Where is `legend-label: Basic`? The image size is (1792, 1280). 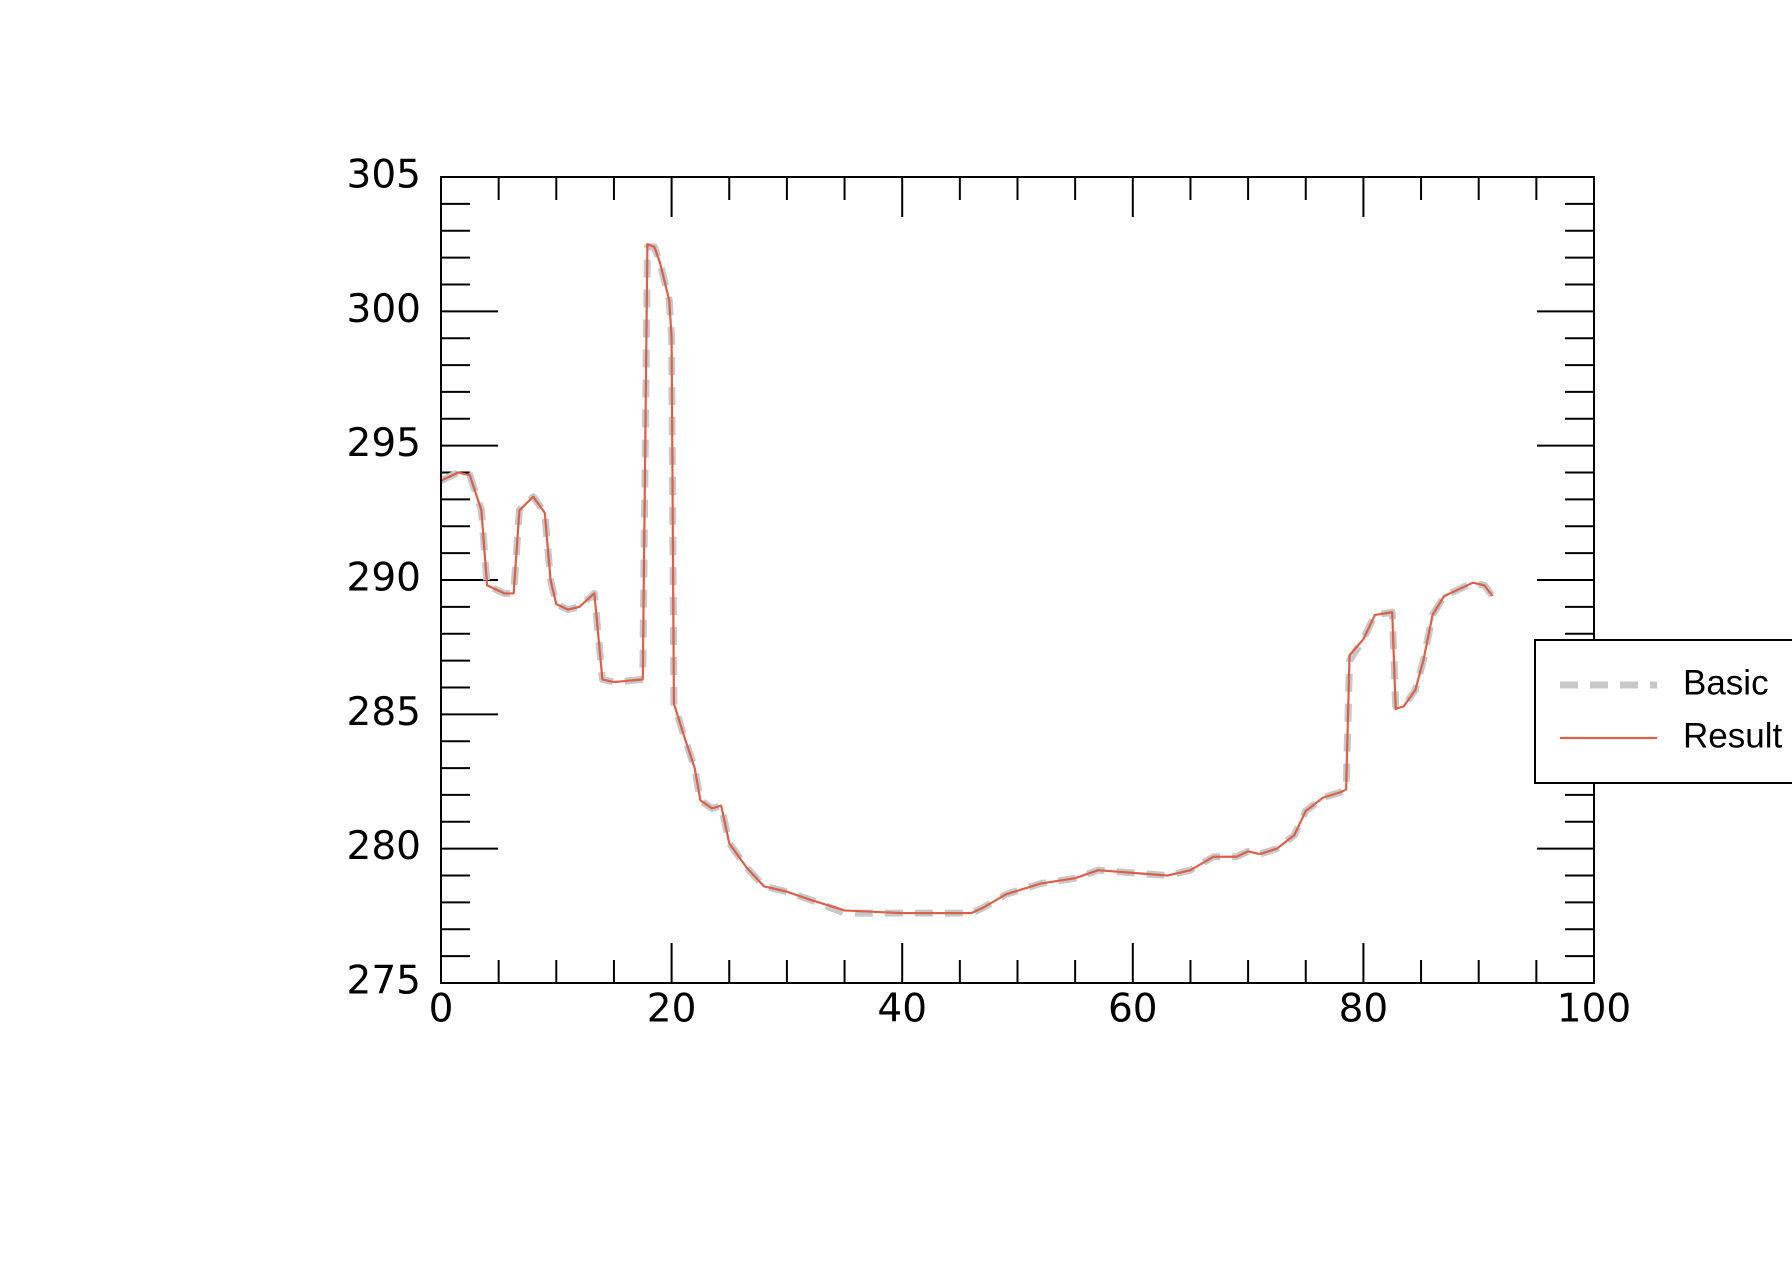 legend-label: Basic is located at coordinates (1726, 682).